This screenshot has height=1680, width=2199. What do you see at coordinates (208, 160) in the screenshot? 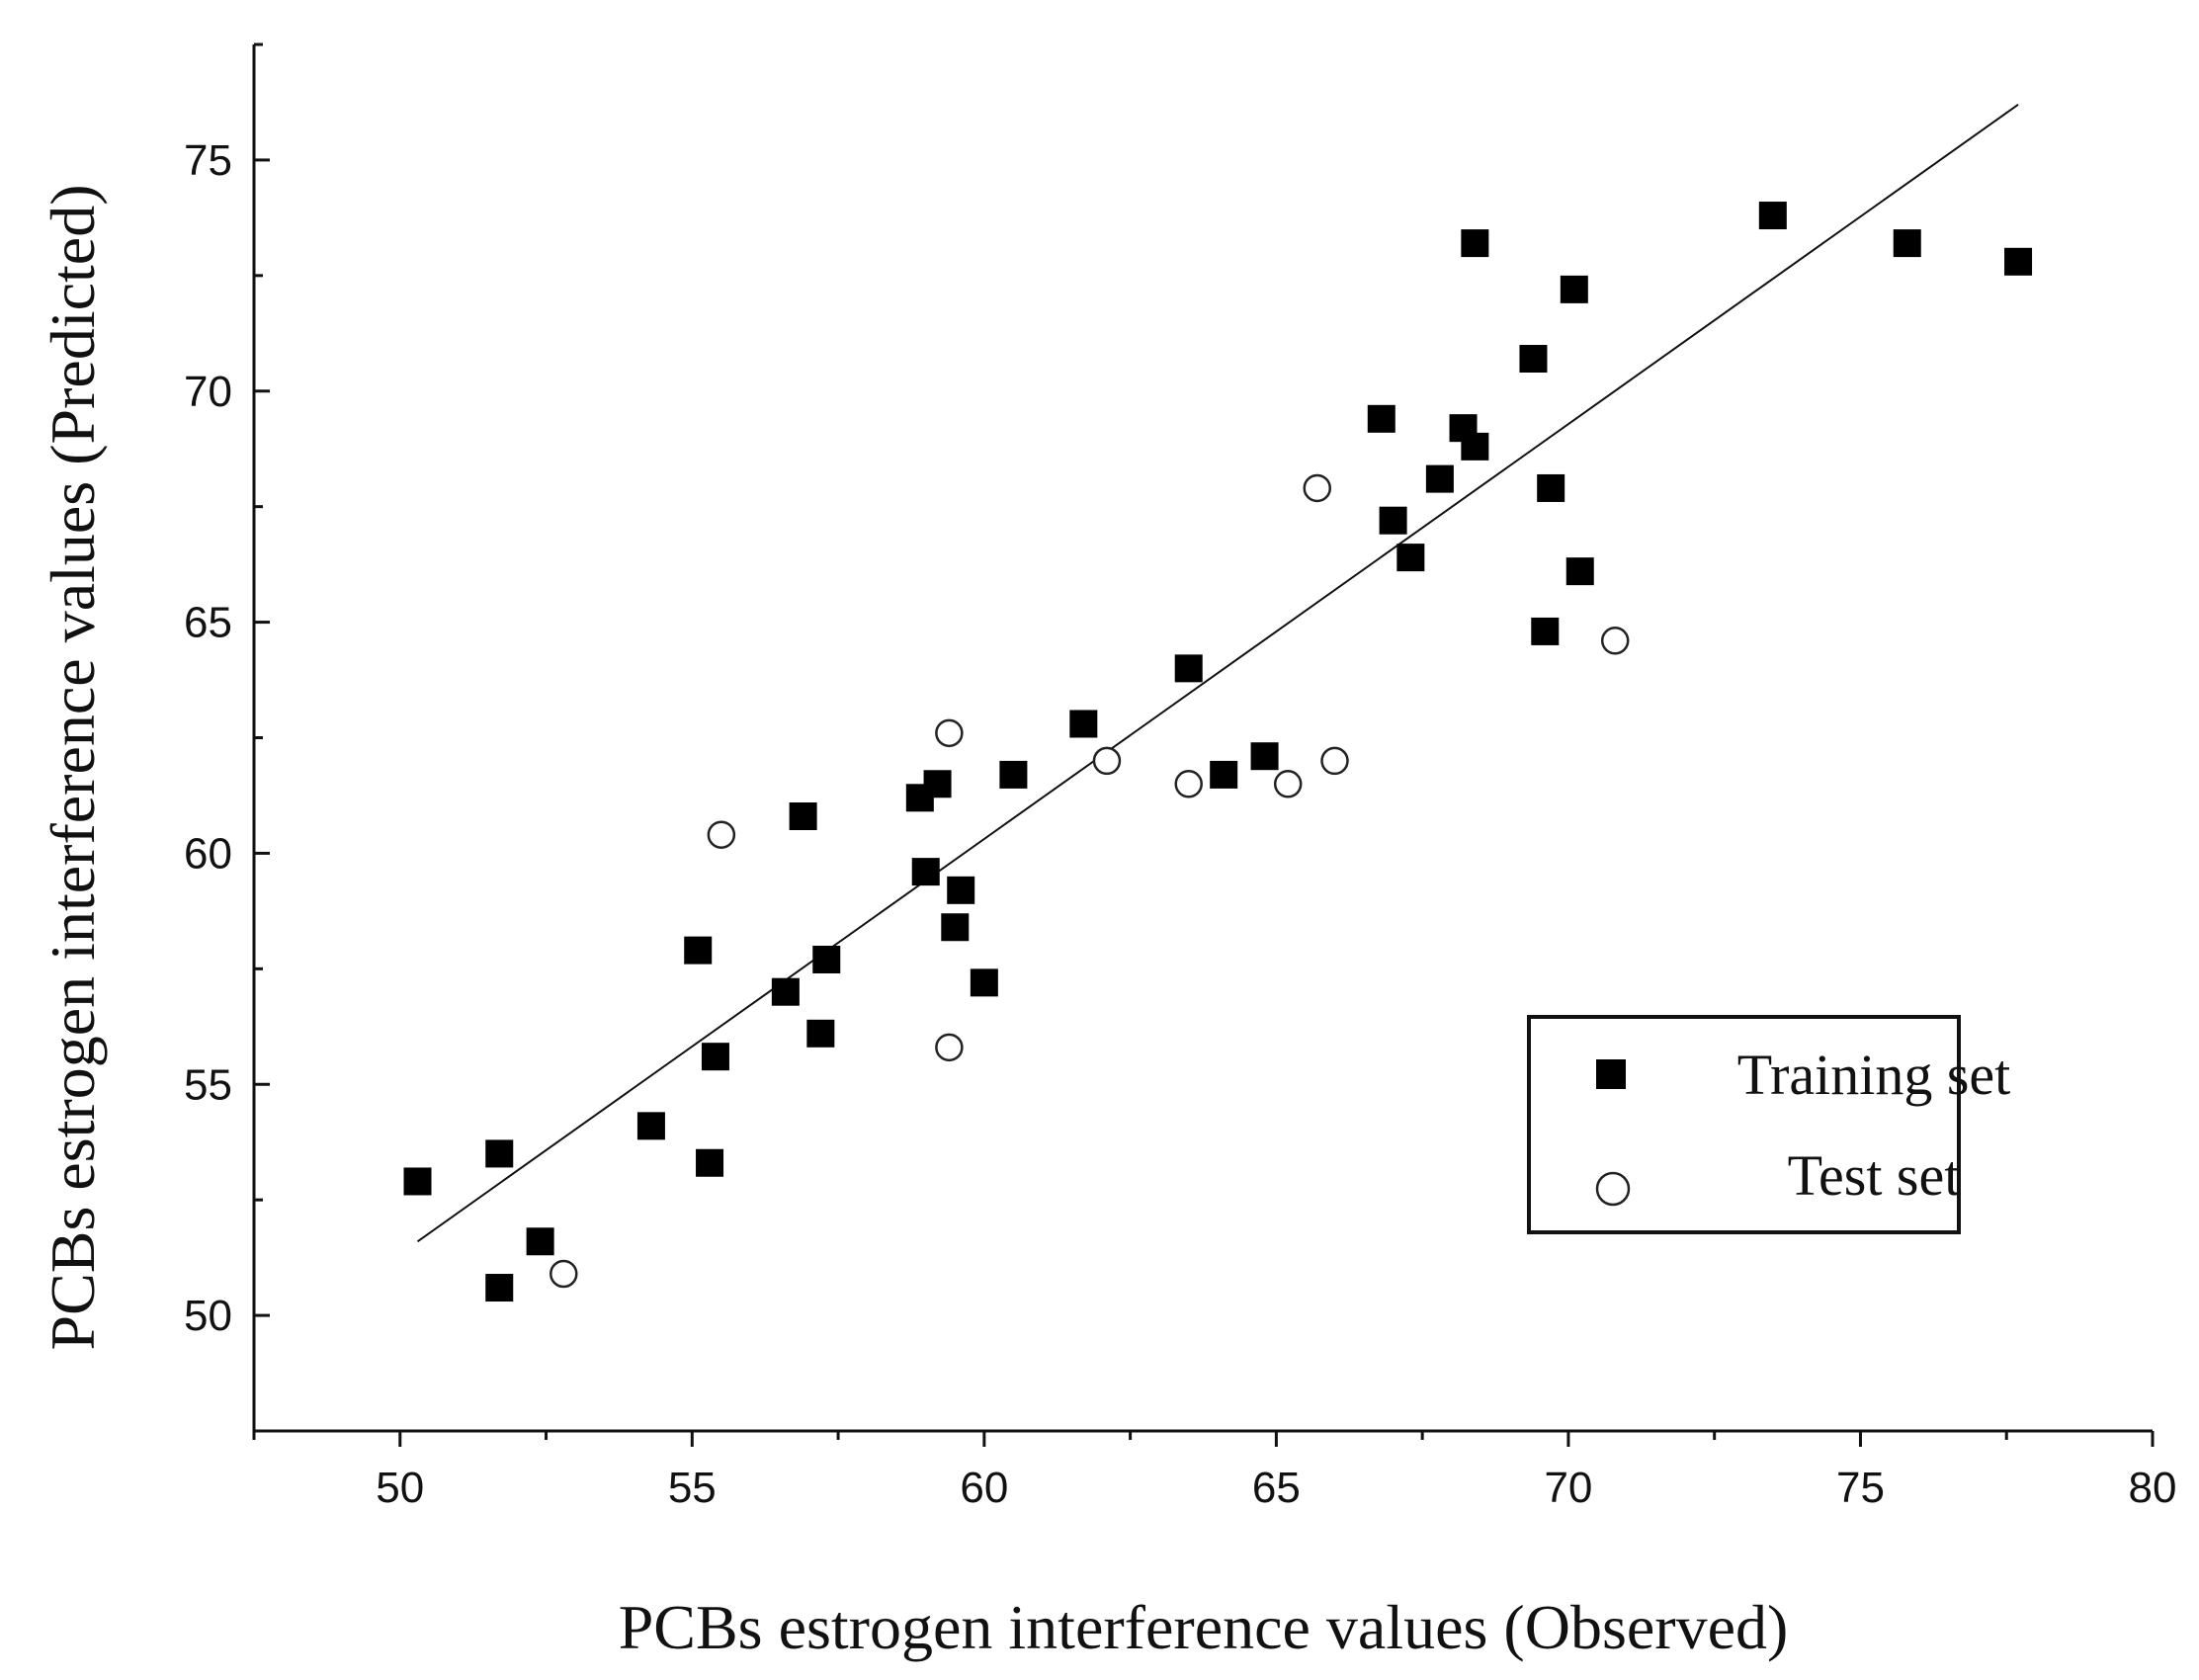
I see `y-tick-label: 75` at bounding box center [208, 160].